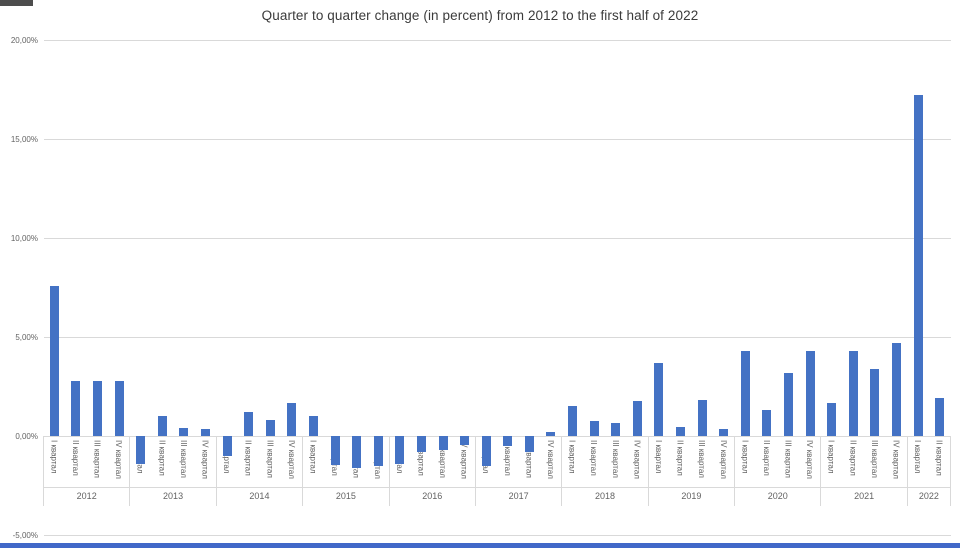 Image resolution: width=960 pixels, height=548 pixels. I want to click on y-axis-tick-label: -5,00%, so click(25, 535).